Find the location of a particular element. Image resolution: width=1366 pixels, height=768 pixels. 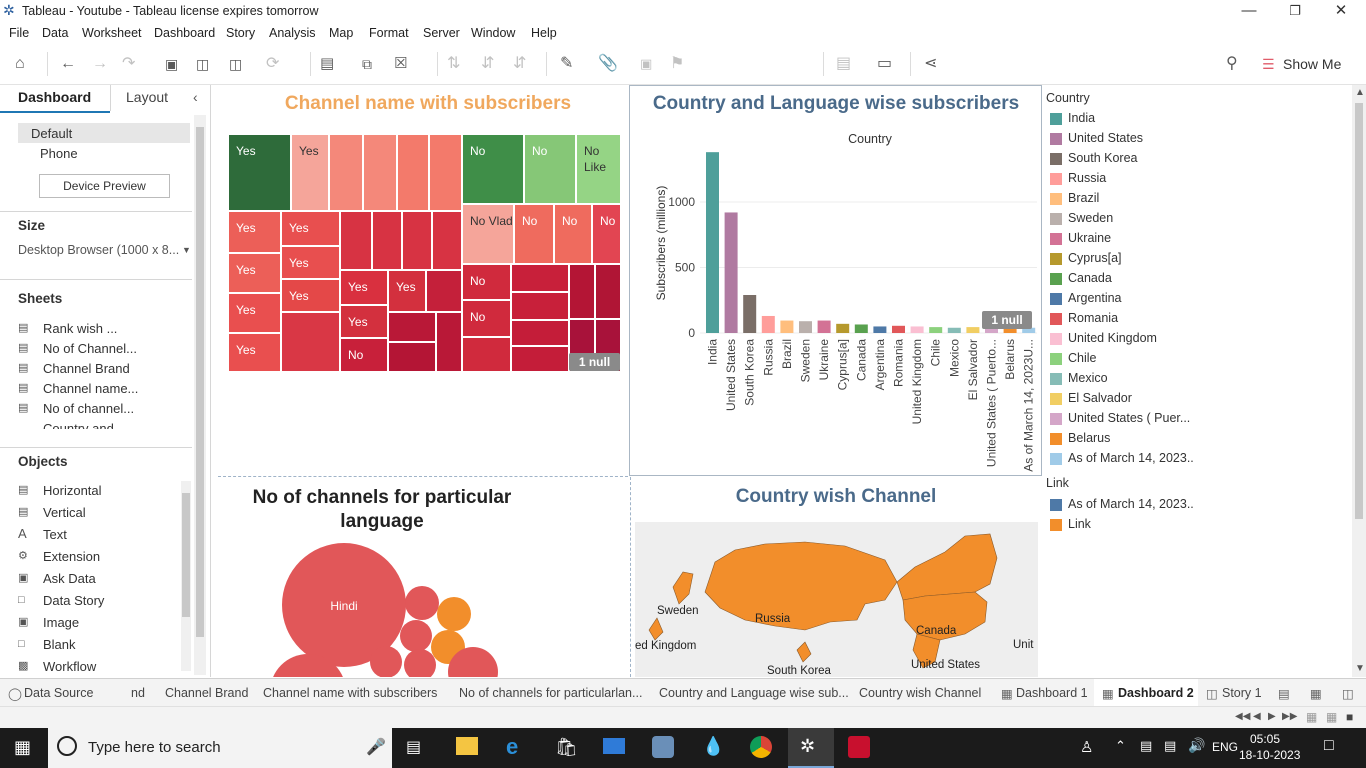

home-icon: ⌂ is located at coordinates (20, 63).